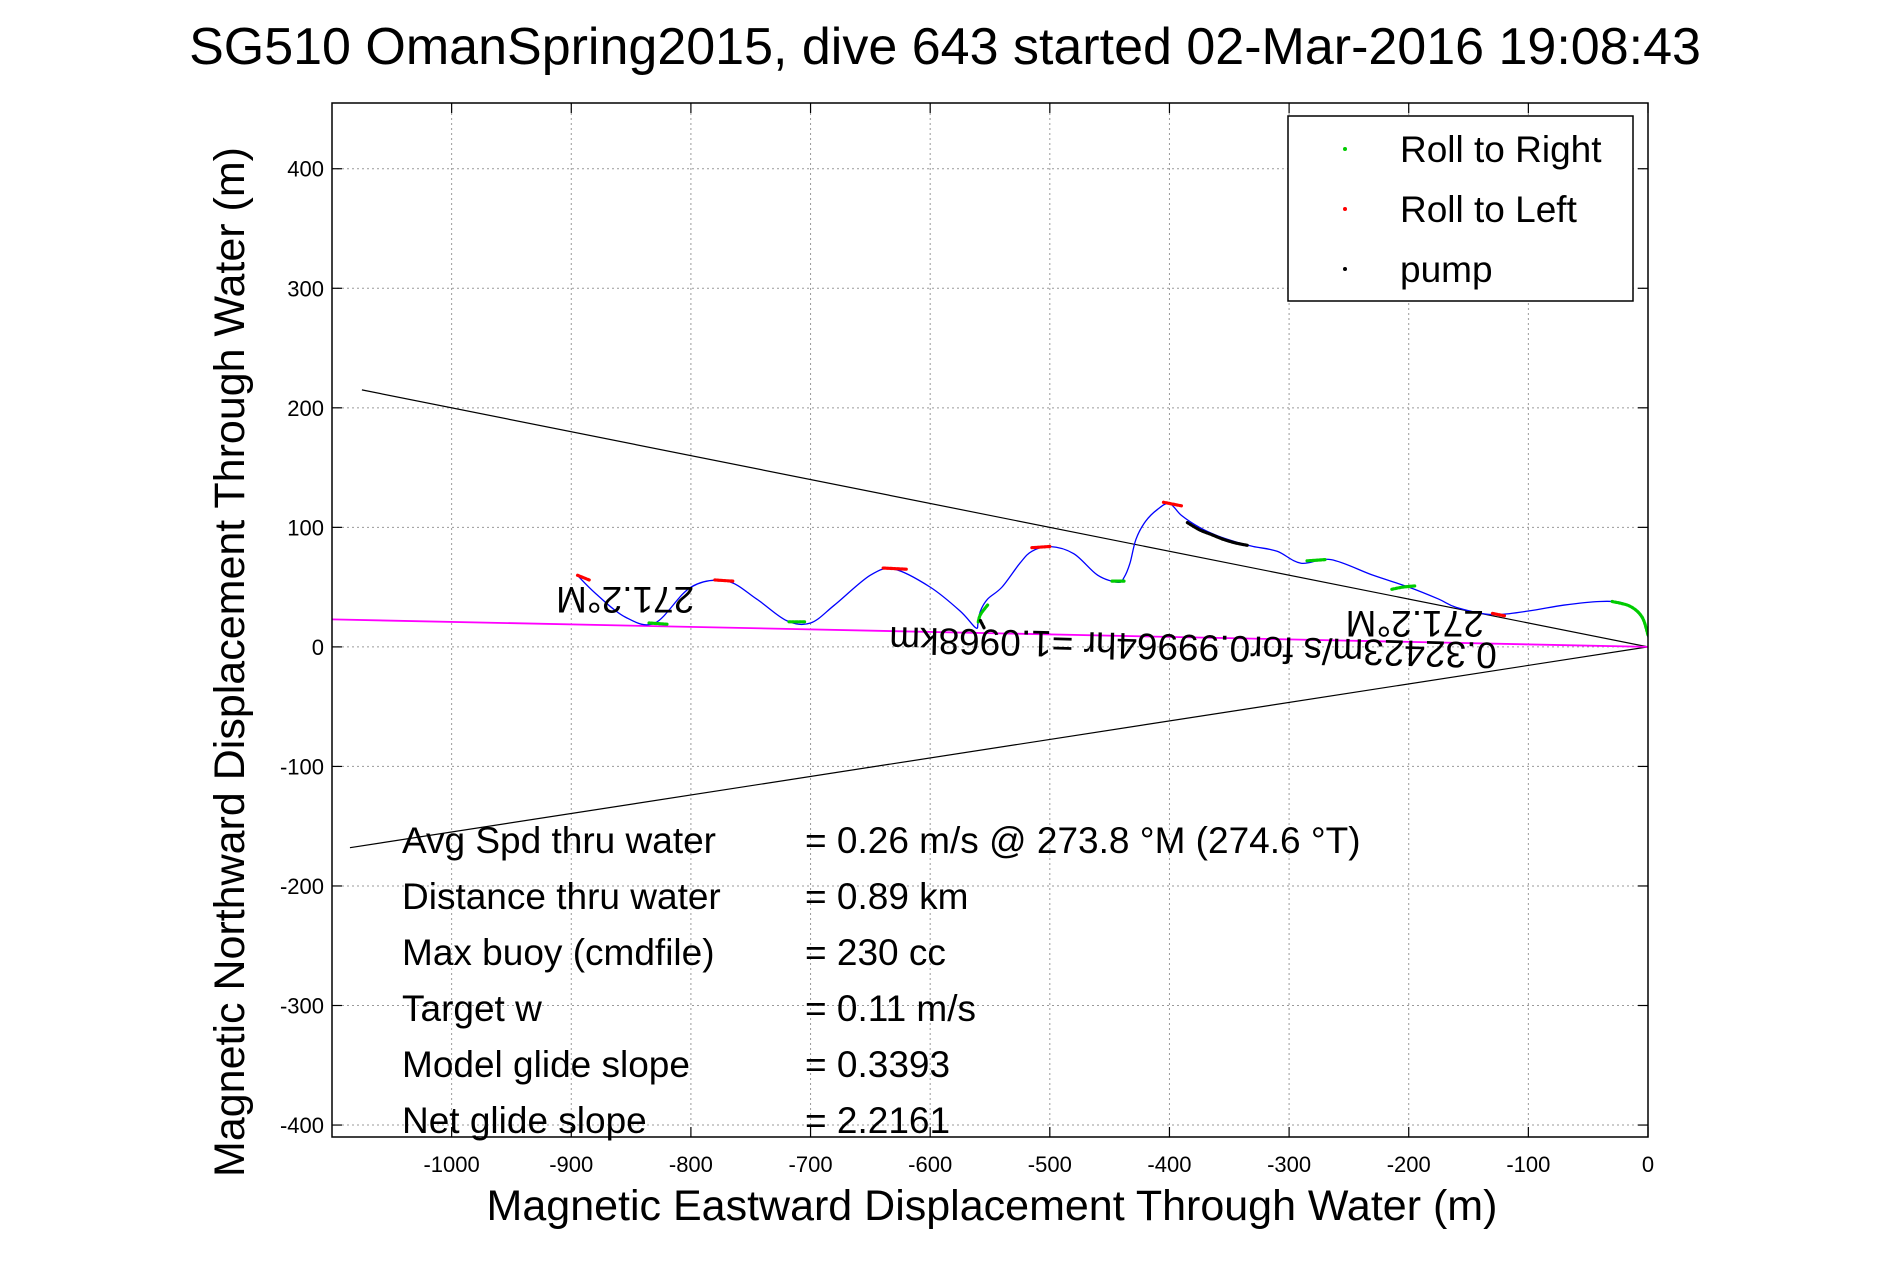 The image size is (1891, 1262). I want to click on stat-label: Distance thru water, so click(561, 896).